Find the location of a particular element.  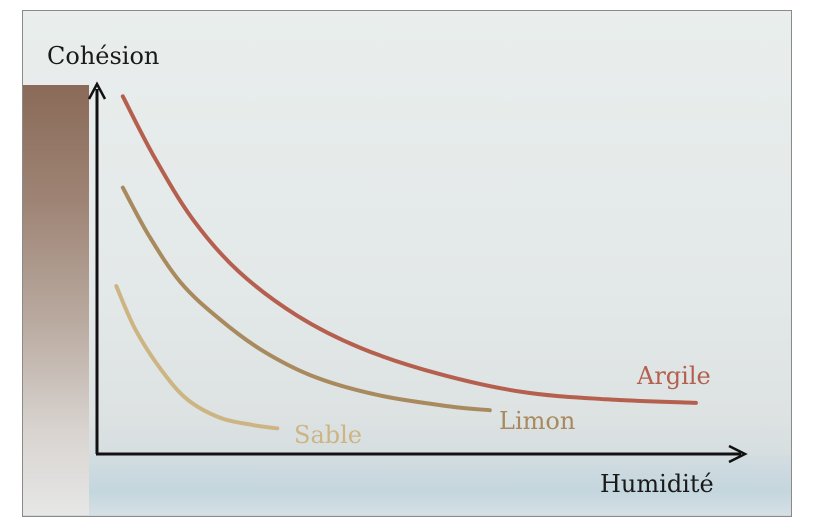

series-line-sable is located at coordinates (197, 357).